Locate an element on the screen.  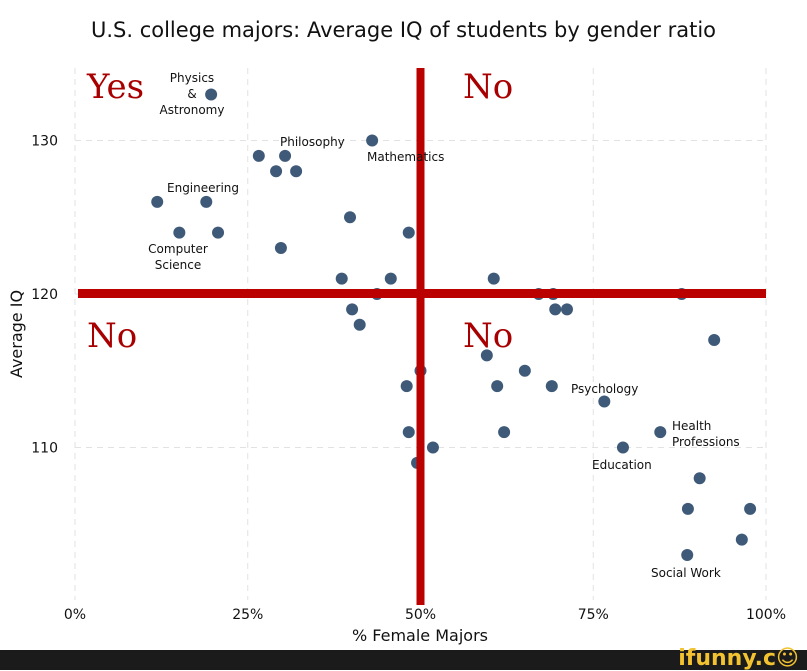
annotation-label: Psychology is located at coordinates (604, 389).